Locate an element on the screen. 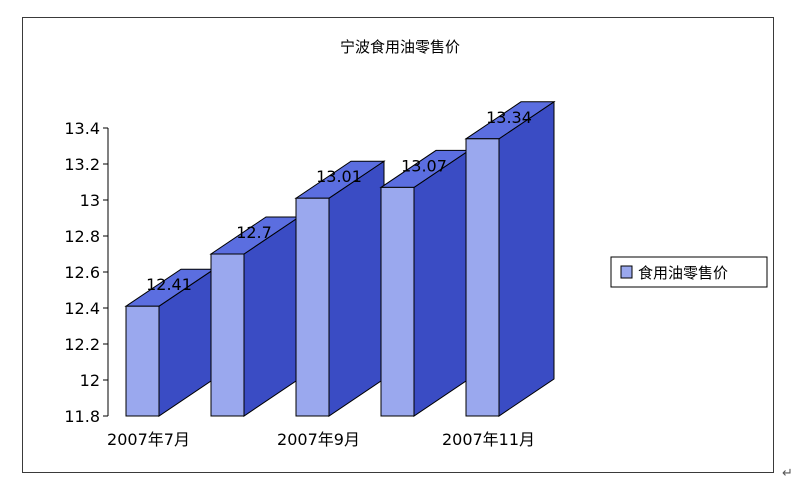 This screenshot has width=800, height=482. data-label: 12.41 is located at coordinates (169, 284).